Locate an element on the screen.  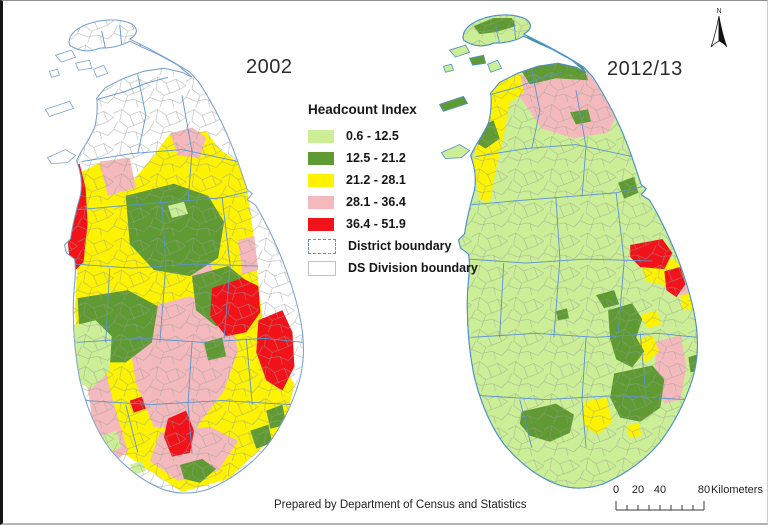
north-arrow-right-half is located at coordinates (723, 31).